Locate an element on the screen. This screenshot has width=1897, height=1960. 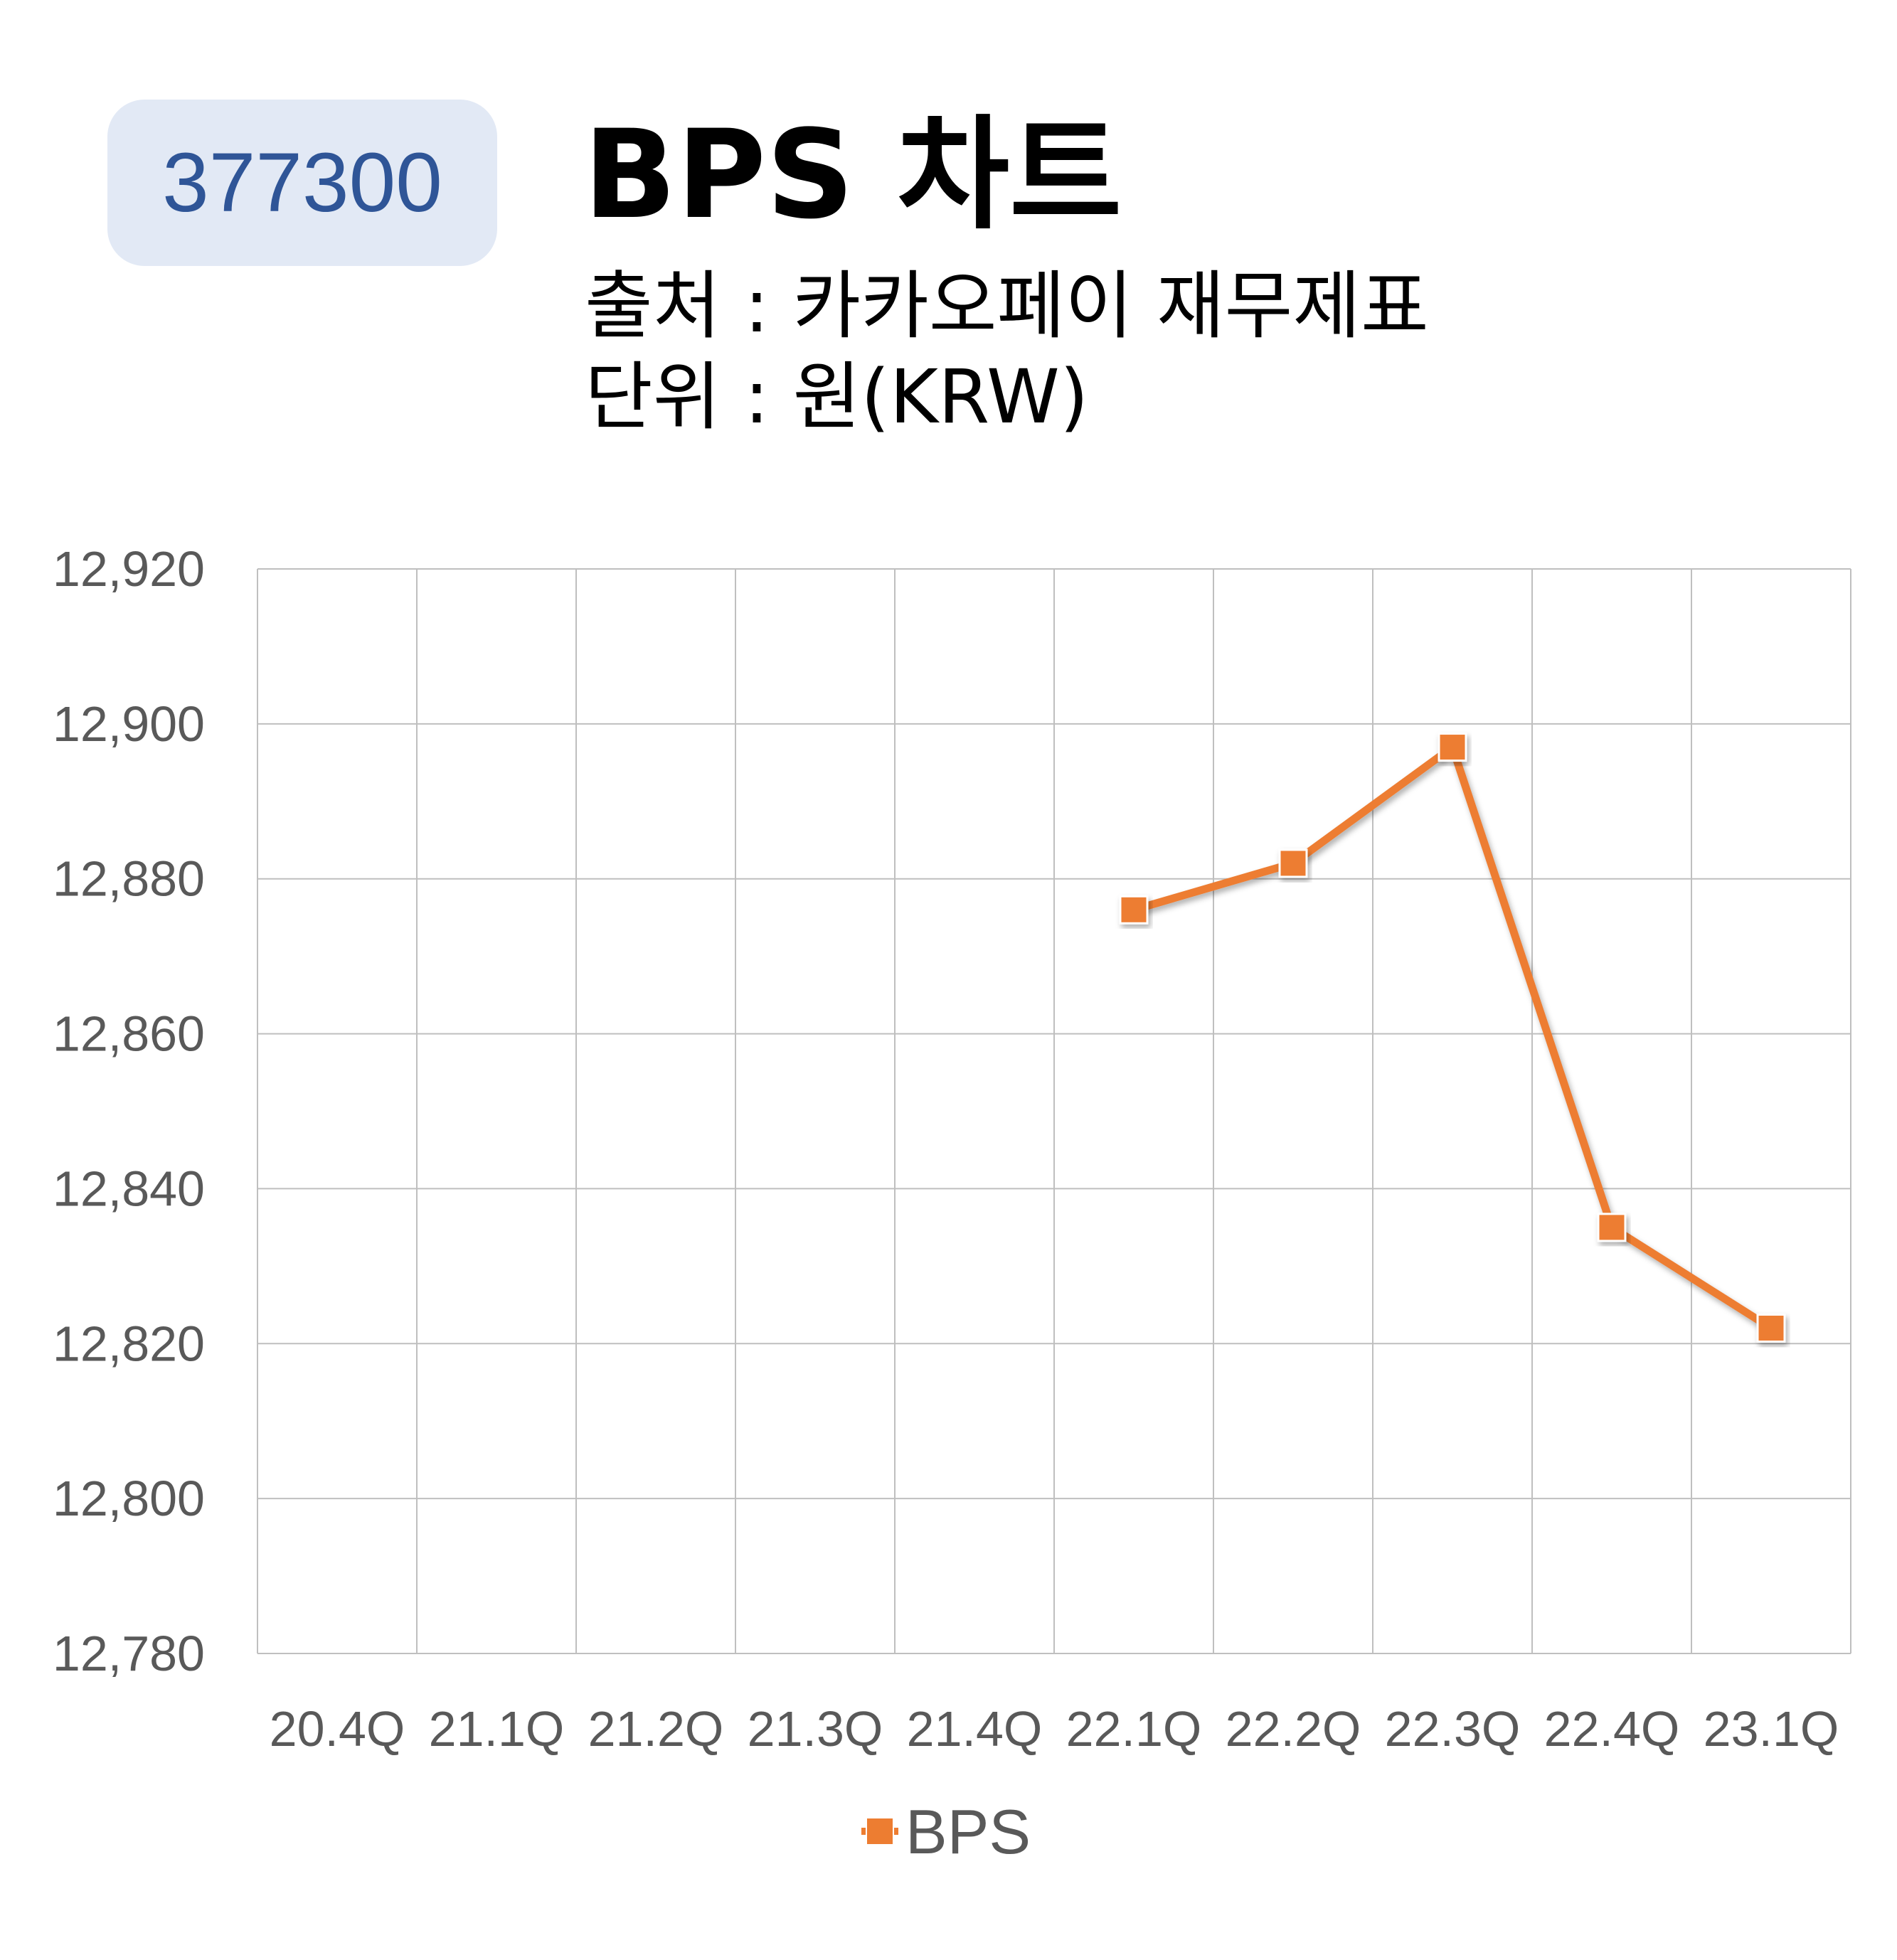
legend: BPS is located at coordinates (946, 1831).